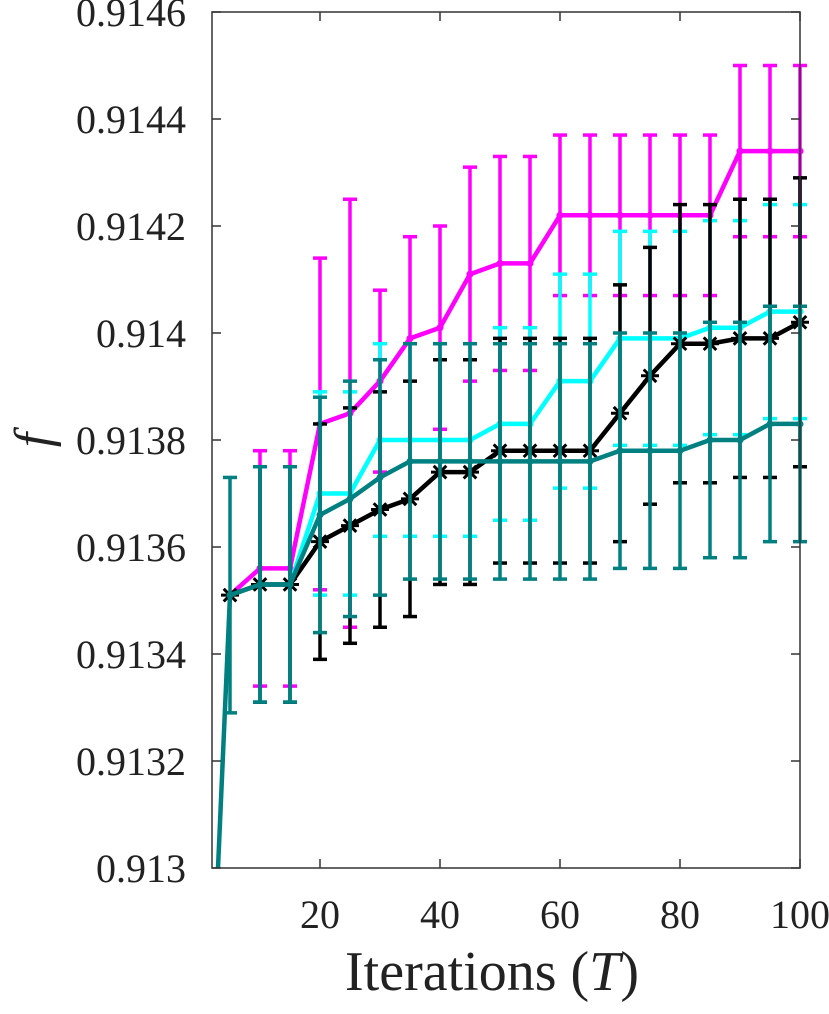 The height and width of the screenshot is (1014, 829). What do you see at coordinates (606, 972) in the screenshot?
I see `x-axis-title-variable: T` at bounding box center [606, 972].